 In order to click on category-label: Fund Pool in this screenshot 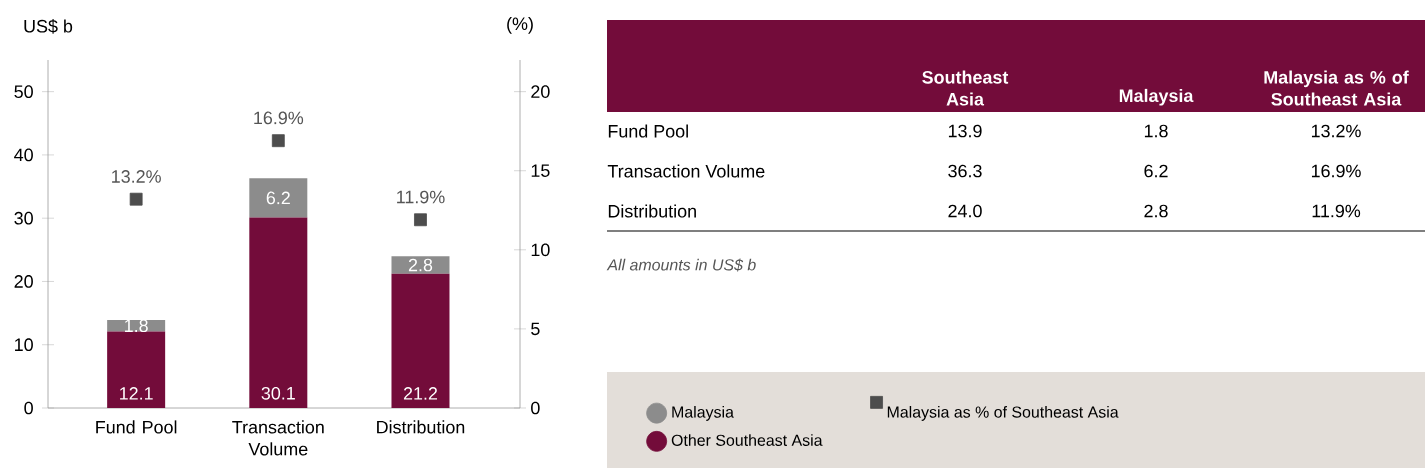, I will do `click(648, 131)`.